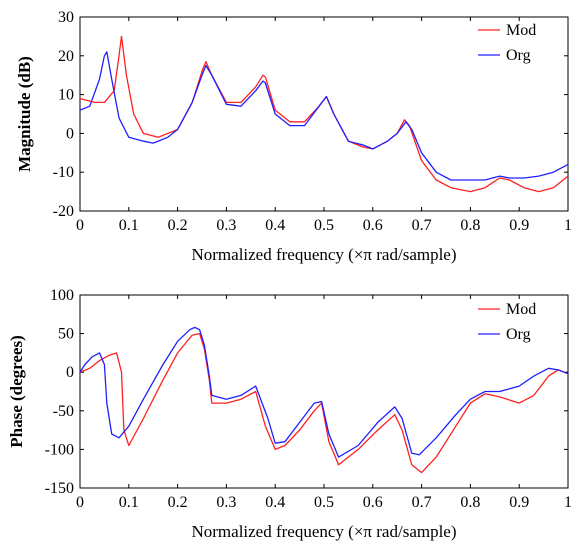 This screenshot has width=587, height=546. I want to click on y-tick-label: -100, so click(59, 449).